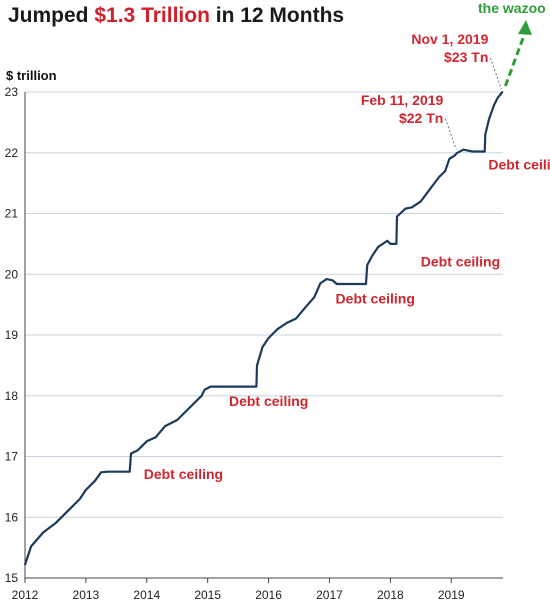 The width and height of the screenshot is (550, 611). I want to click on title-prefix: Jumped, so click(51, 15).